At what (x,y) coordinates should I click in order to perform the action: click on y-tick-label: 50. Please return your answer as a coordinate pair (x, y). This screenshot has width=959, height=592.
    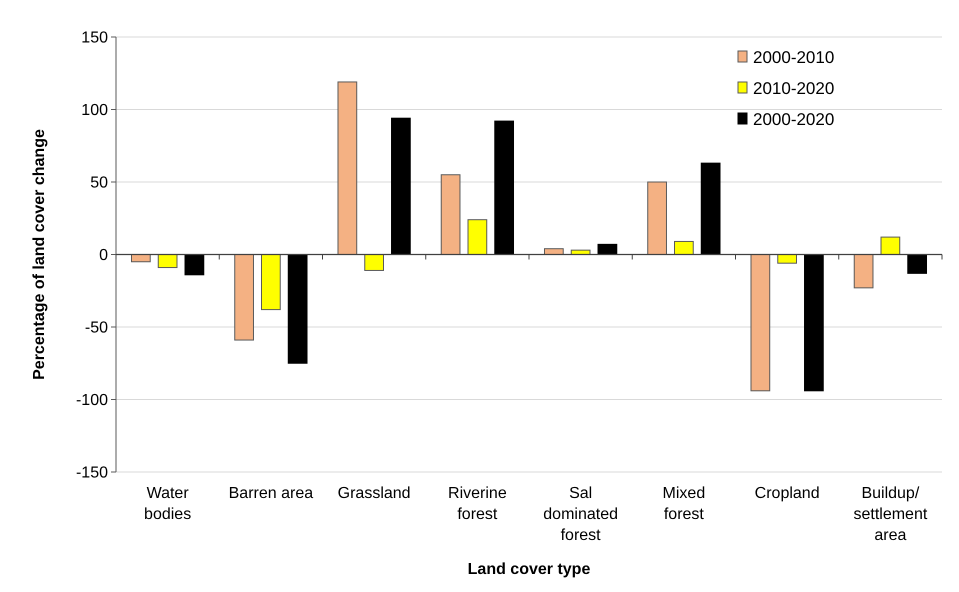
    Looking at the image, I should click on (99, 183).